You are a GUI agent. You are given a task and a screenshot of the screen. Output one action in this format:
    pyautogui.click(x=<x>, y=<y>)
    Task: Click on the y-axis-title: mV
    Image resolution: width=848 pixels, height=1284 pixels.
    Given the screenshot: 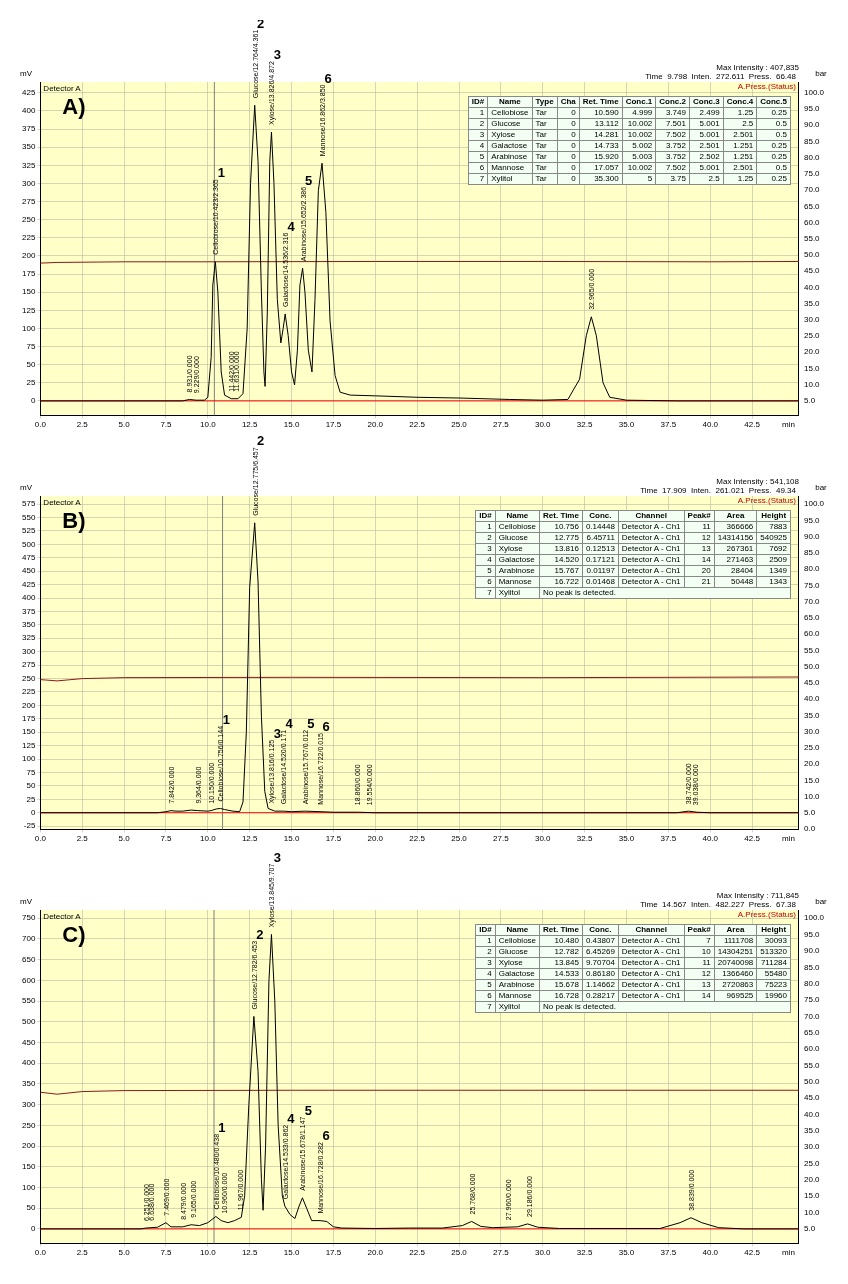 What is the action you would take?
    pyautogui.click(x=26, y=901)
    